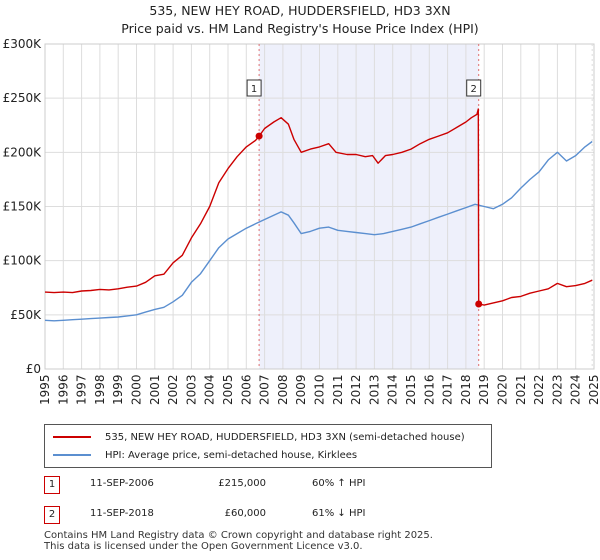 The width and height of the screenshot is (600, 560). What do you see at coordinates (173, 389) in the screenshot?
I see `x-tick-label: 2002` at bounding box center [173, 389].